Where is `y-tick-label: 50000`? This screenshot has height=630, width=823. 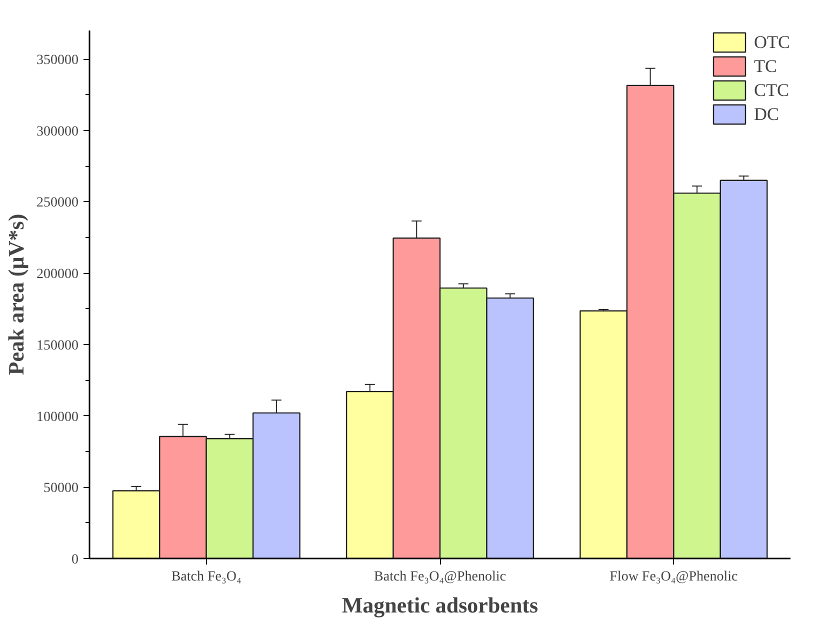 y-tick-label: 50000 is located at coordinates (61, 488).